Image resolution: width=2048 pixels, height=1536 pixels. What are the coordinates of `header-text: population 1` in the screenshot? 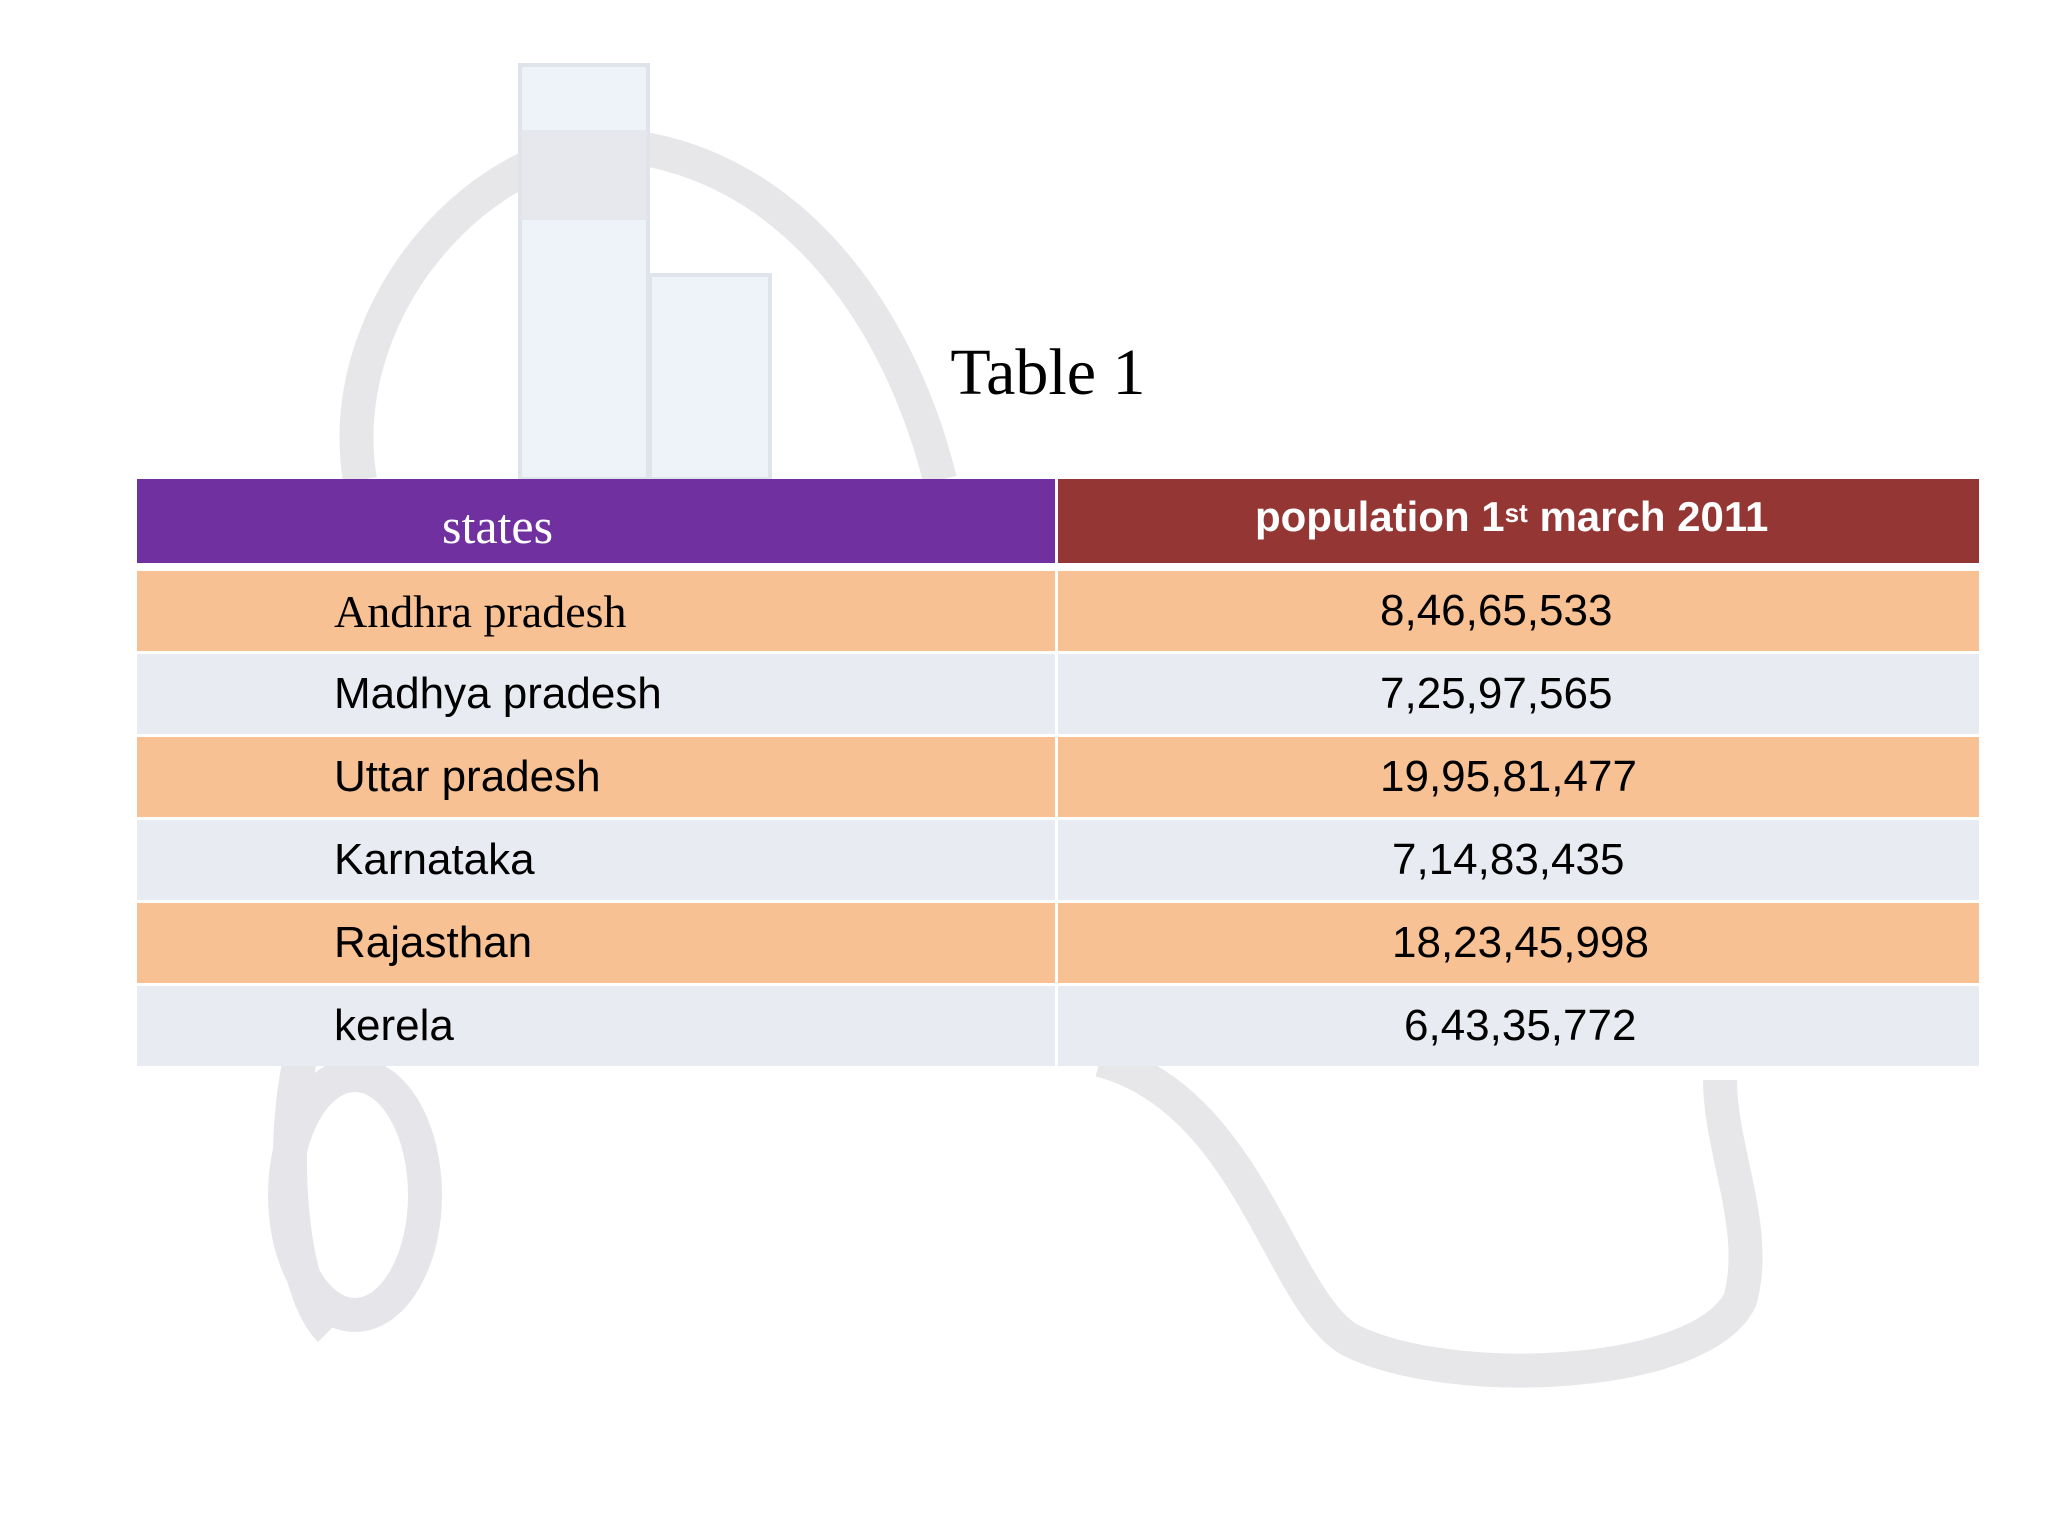 It's located at (1380, 516).